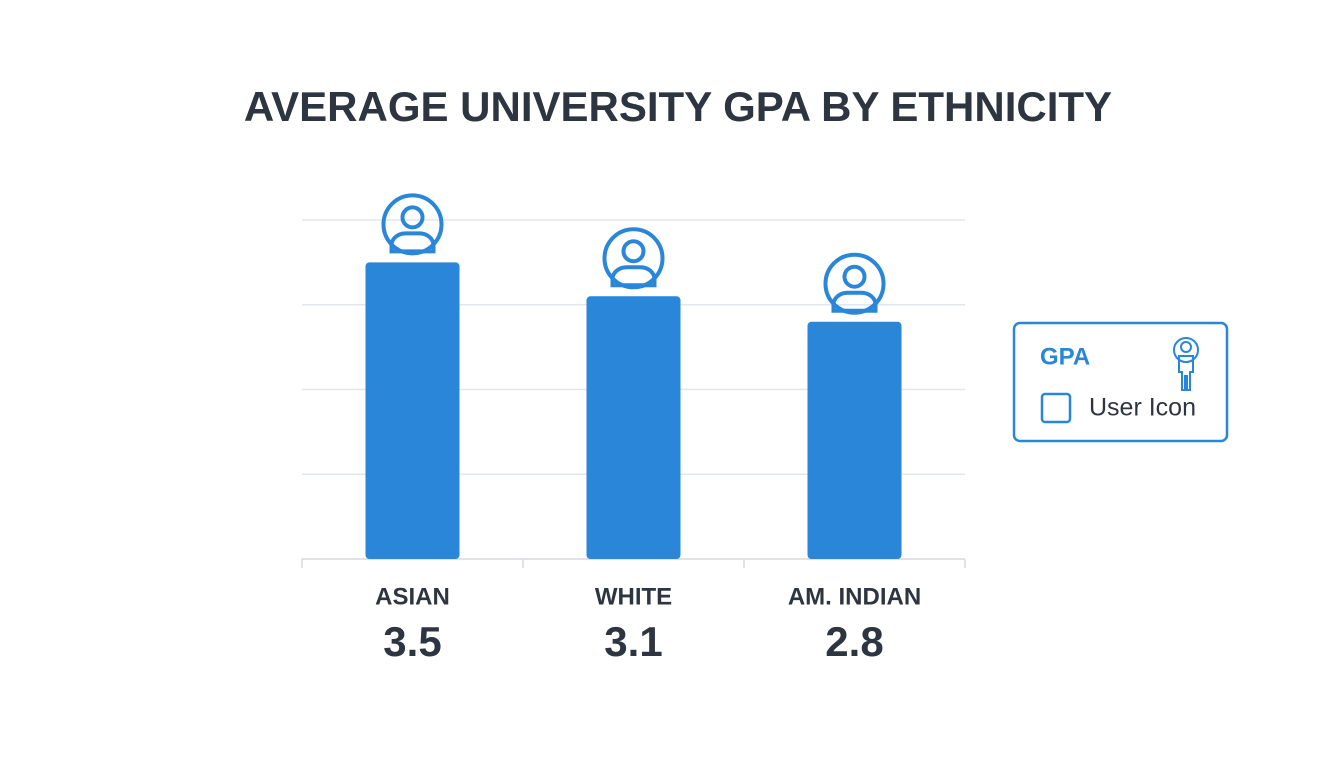  Describe the element at coordinates (854, 596) in the screenshot. I see `x-tick-label: AM. INDIAN` at that location.